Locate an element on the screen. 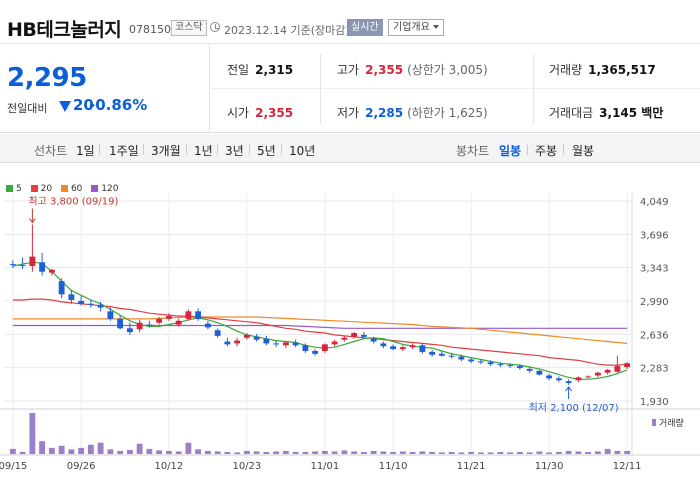 The width and height of the screenshot is (700, 490). period-5y: 5년 is located at coordinates (266, 151).